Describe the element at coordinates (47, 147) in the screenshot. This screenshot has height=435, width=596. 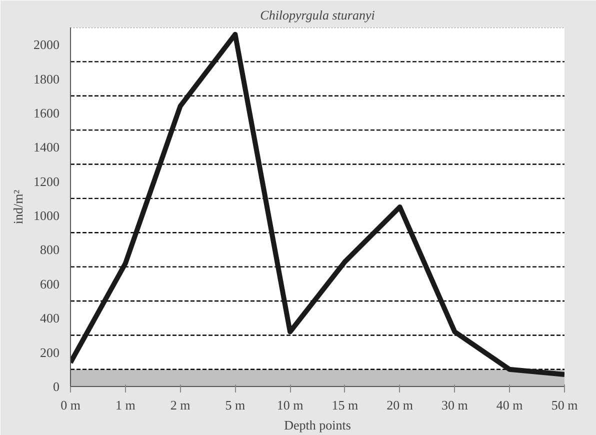
I see `y-tick-label: 1400` at that location.